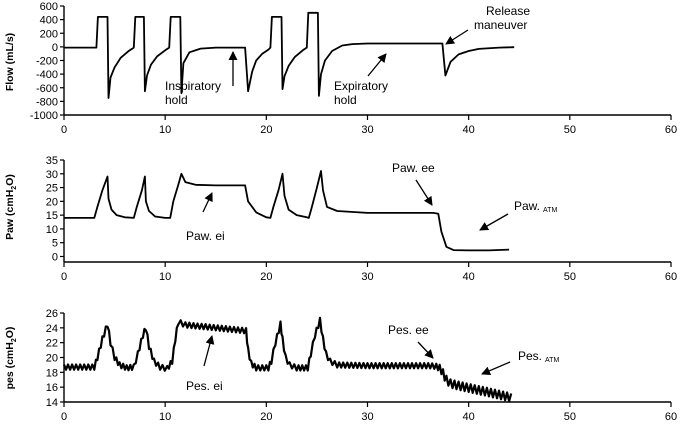 Image resolution: width=685 pixels, height=440 pixels. I want to click on arrow-pes-ei, so click(209, 351).